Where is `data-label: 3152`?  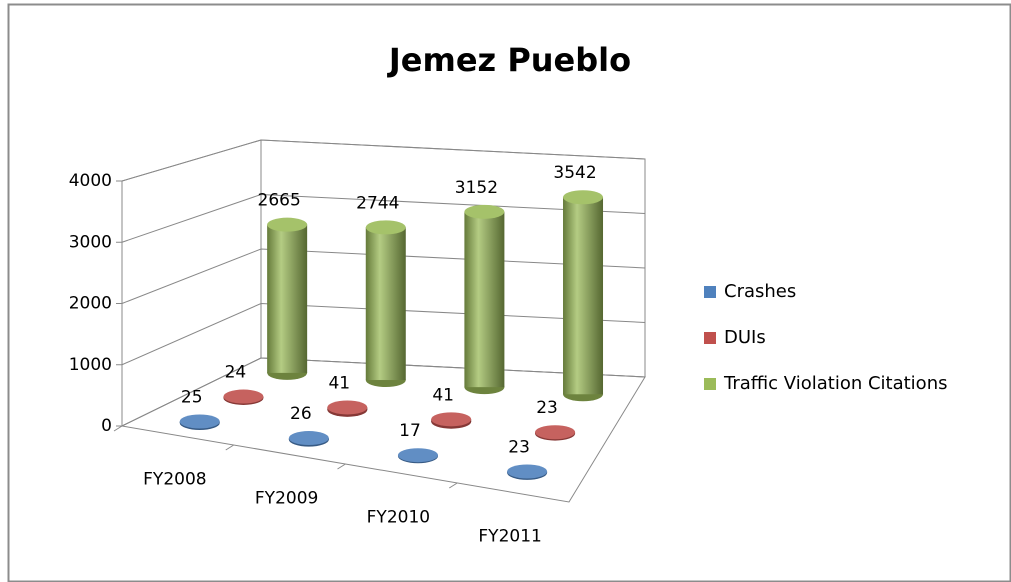 data-label: 3152 is located at coordinates (476, 188).